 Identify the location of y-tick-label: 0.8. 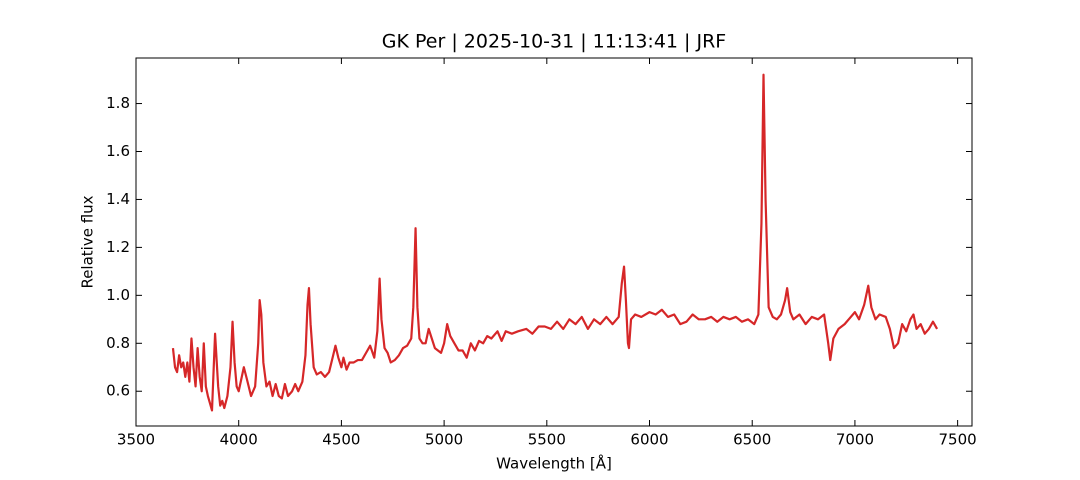
(118, 343).